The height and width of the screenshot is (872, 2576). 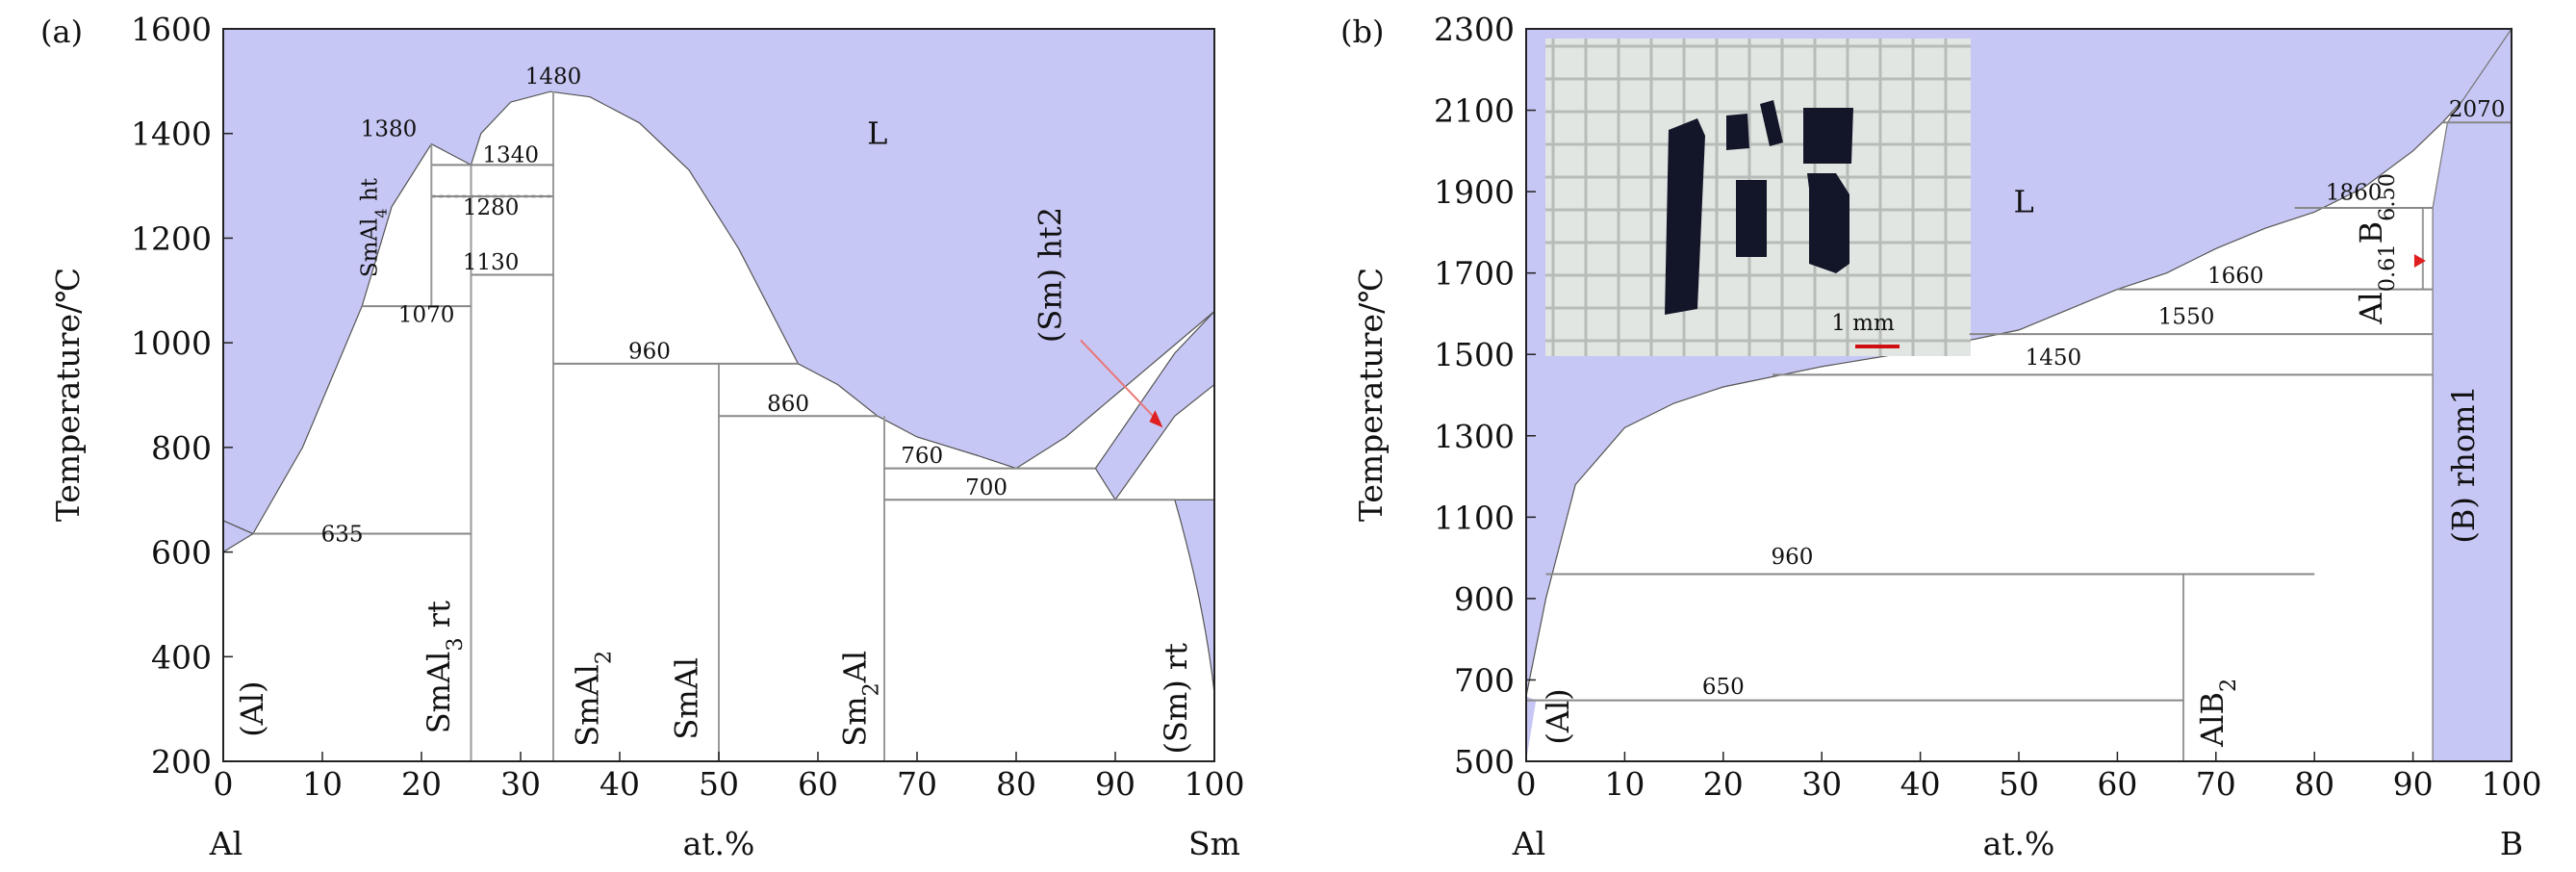 What do you see at coordinates (491, 207) in the screenshot?
I see `a-isotherm-label: 1280` at bounding box center [491, 207].